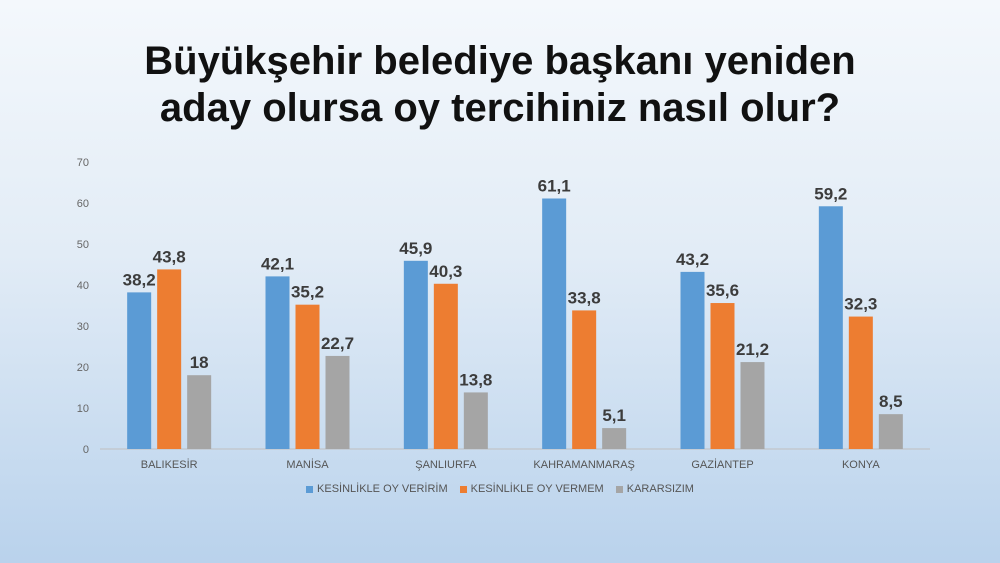  Describe the element at coordinates (860, 304) in the screenshot. I see `data-label: 32,3` at that location.